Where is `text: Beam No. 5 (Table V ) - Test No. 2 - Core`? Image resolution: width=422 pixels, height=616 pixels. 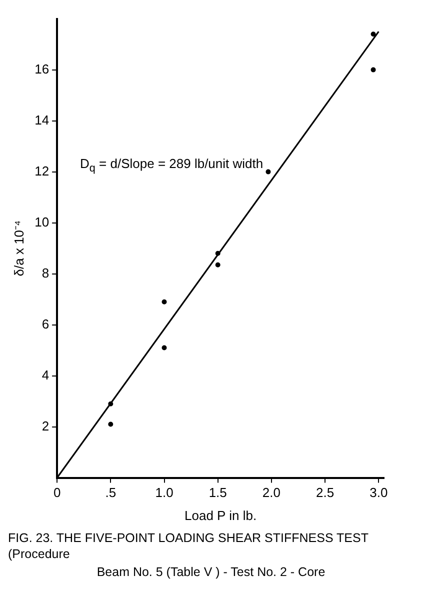
text: Beam No. 5 (Table V ) - Test No. 2 - Core is located at coordinates (211, 572).